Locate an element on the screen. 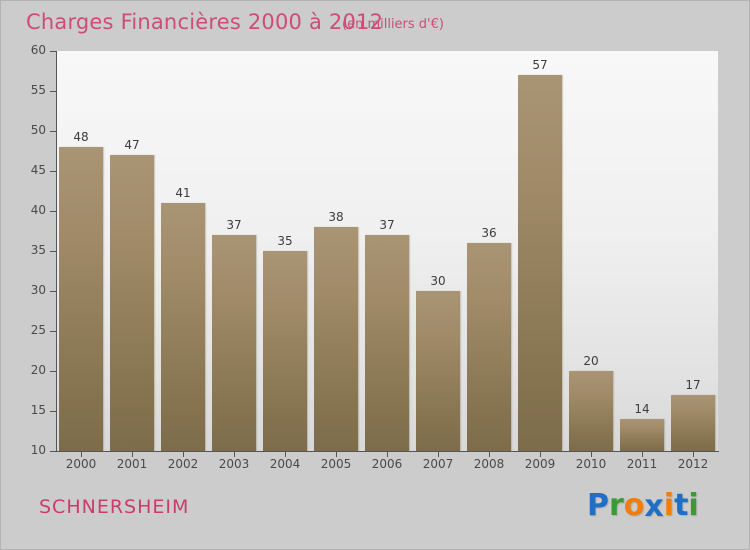 This screenshot has height=550, width=750. x-axis-label-2006: 2006 is located at coordinates (387, 464).